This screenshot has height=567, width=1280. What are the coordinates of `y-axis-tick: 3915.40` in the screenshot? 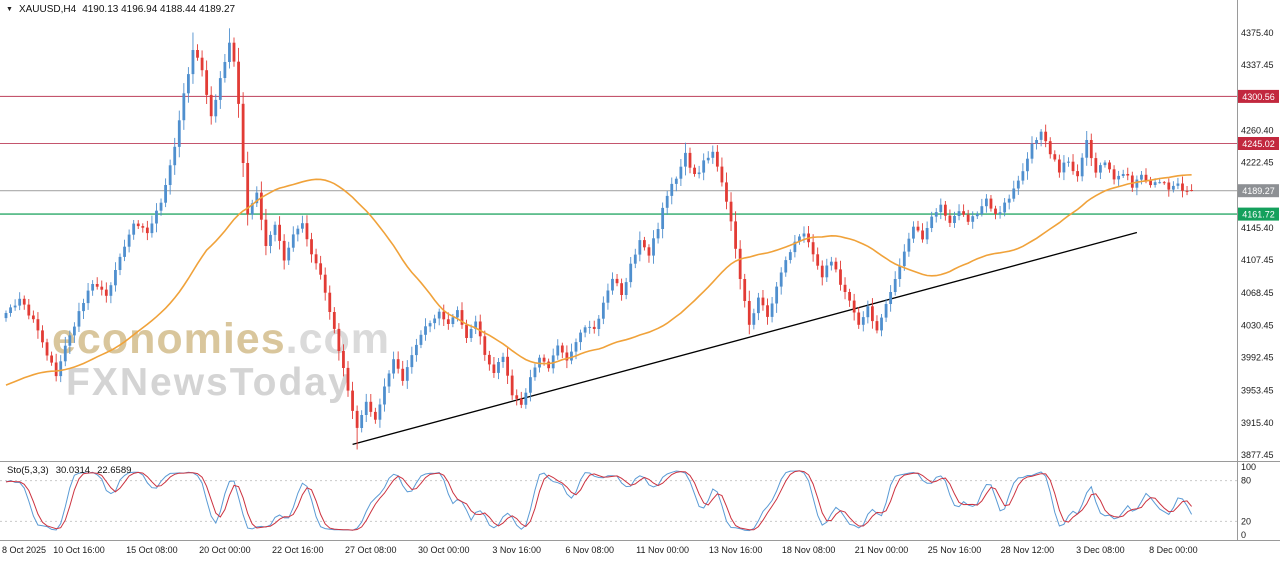 It's located at (1257, 423).